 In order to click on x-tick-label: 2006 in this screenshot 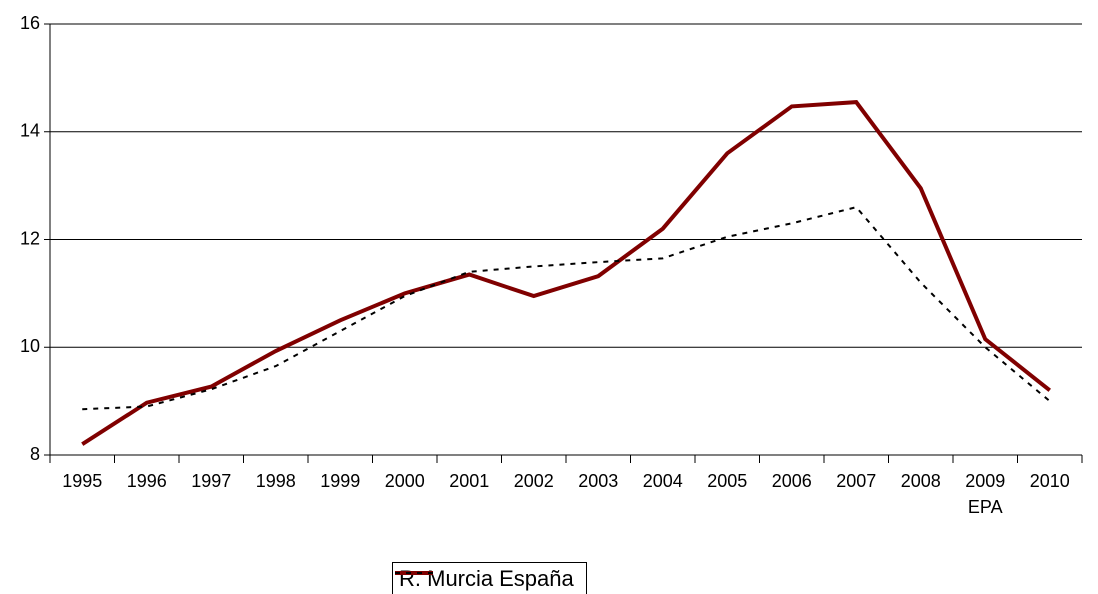, I will do `click(791, 481)`.